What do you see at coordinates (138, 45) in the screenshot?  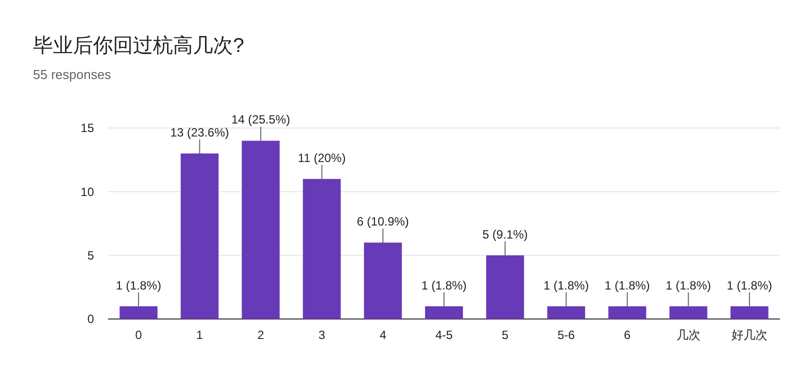 I see `chart-title: 毕业后你回过杭高几次?` at bounding box center [138, 45].